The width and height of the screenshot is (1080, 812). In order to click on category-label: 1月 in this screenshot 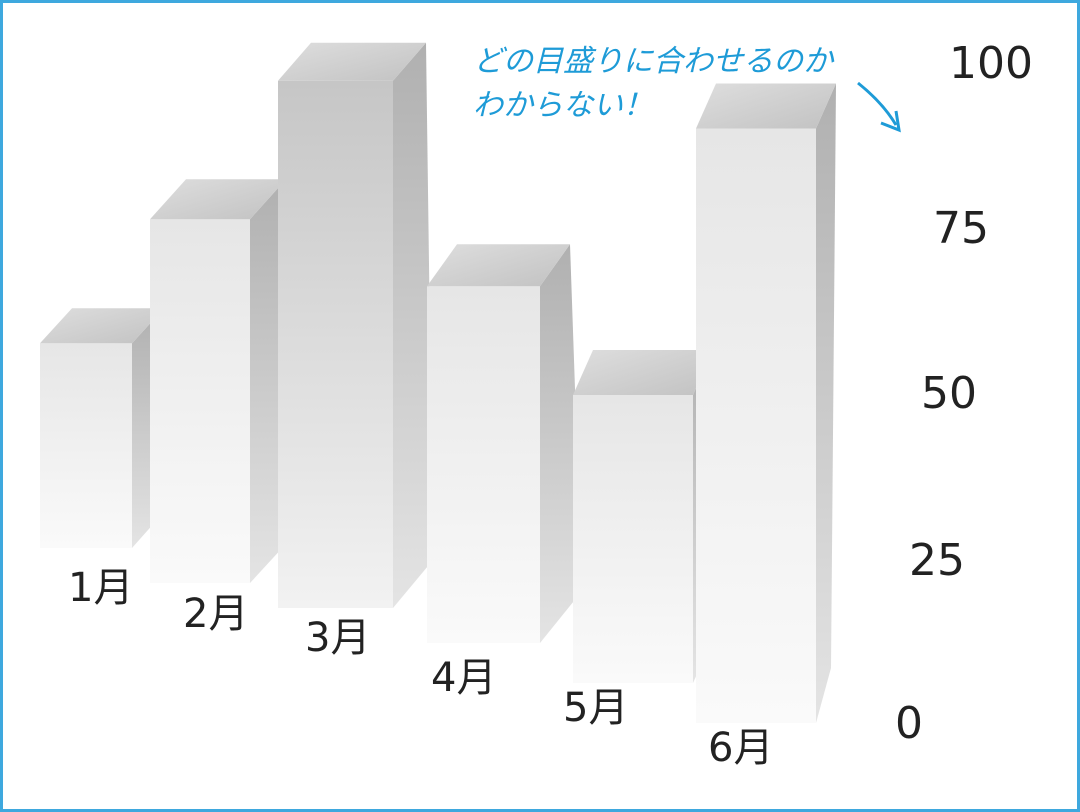, I will do `click(100, 588)`.